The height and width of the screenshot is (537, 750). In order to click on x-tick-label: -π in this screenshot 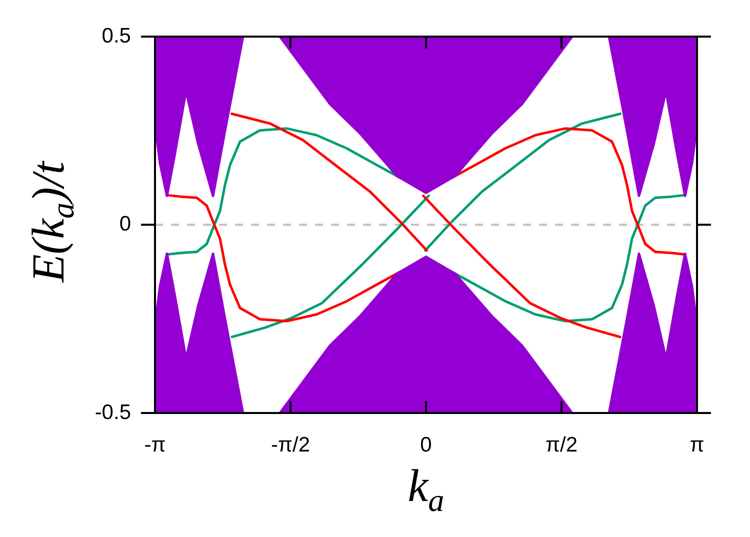, I will do `click(155, 444)`.